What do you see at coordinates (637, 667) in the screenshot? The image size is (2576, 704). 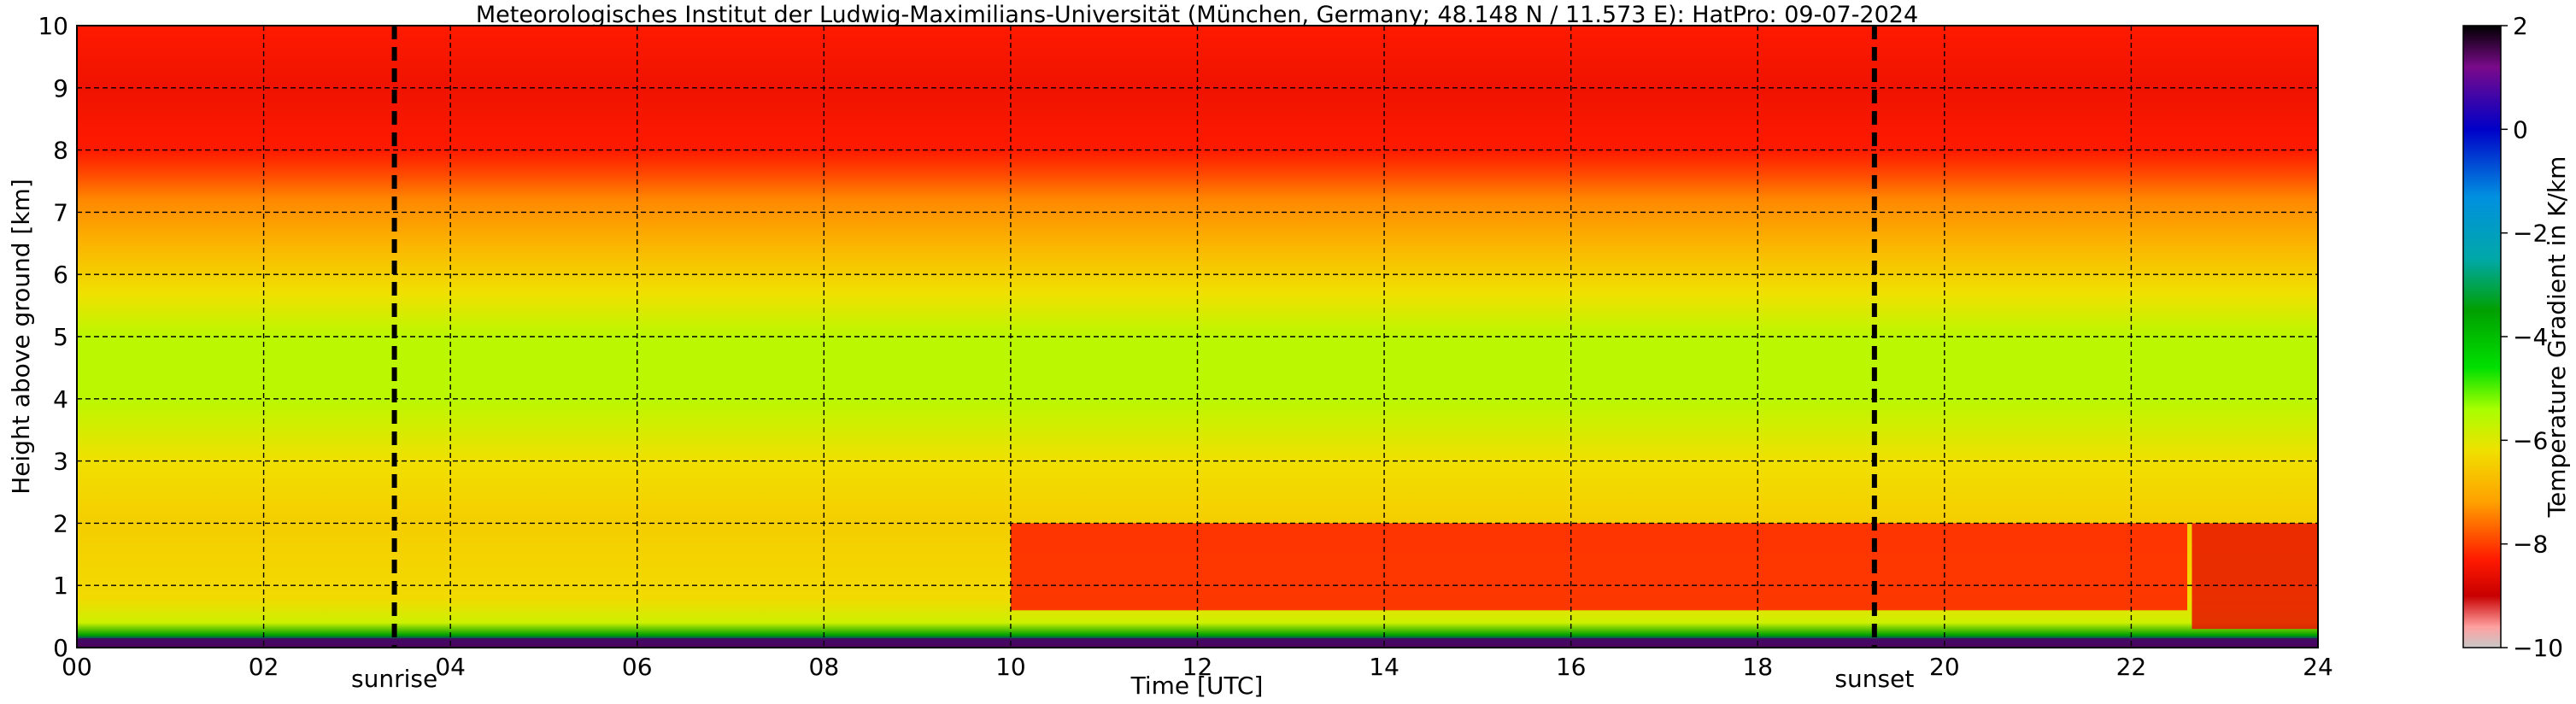 I see `x-tick-label: 06` at bounding box center [637, 667].